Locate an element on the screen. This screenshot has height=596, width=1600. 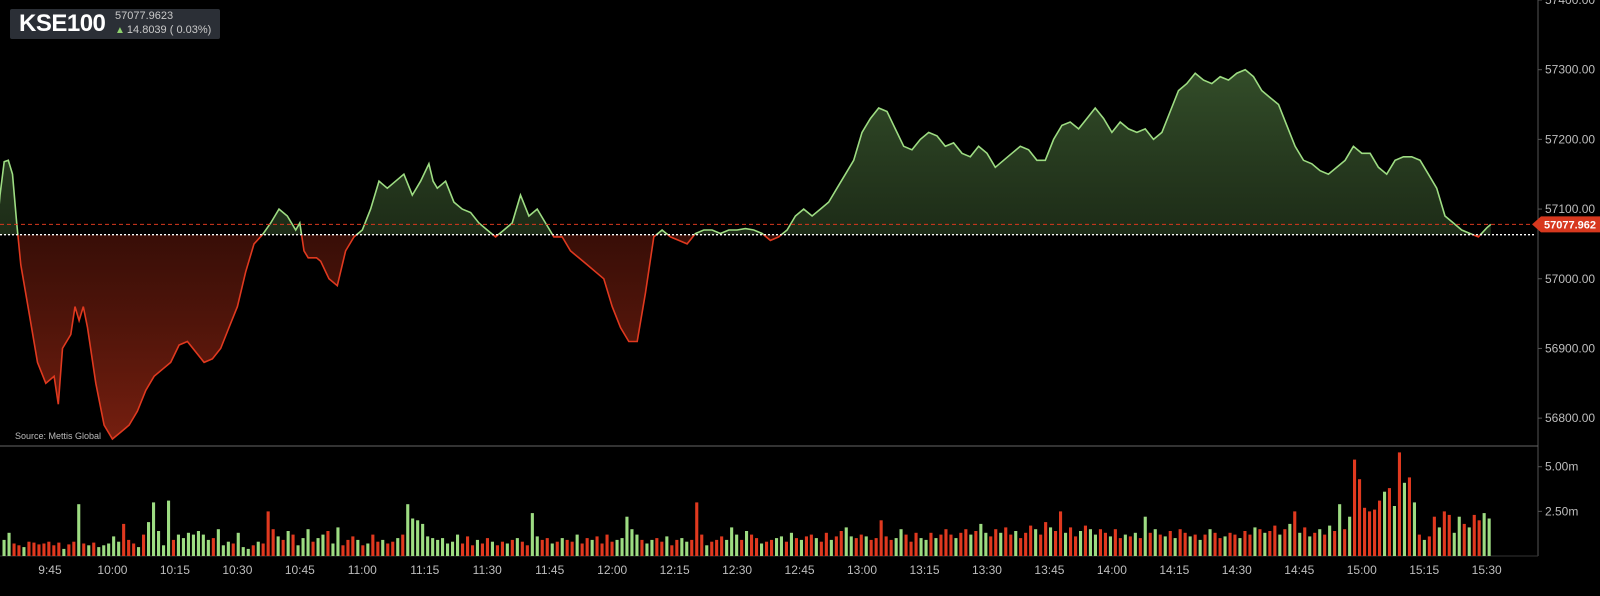
x-tick-label: 14:45 is located at coordinates (1299, 570).